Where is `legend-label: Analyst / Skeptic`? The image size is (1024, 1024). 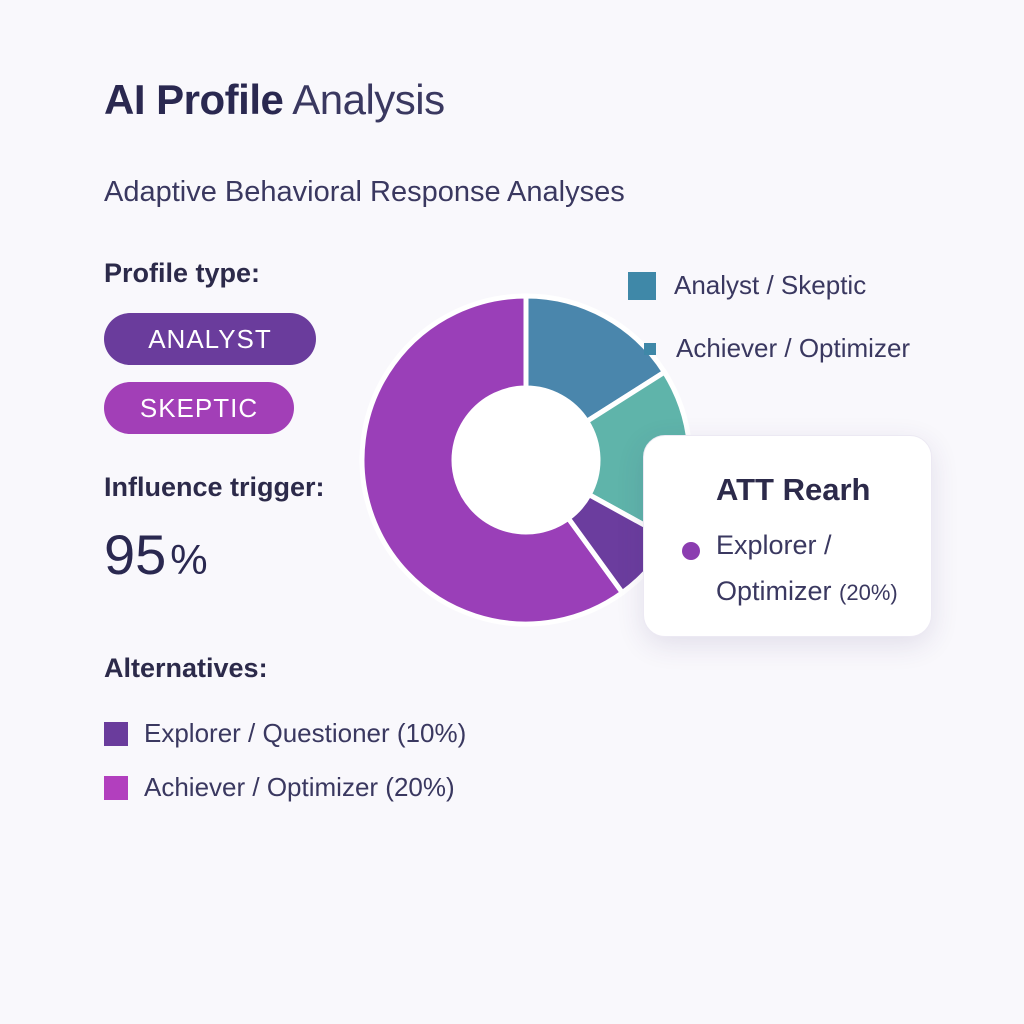
legend-label: Analyst / Skeptic is located at coordinates (770, 285).